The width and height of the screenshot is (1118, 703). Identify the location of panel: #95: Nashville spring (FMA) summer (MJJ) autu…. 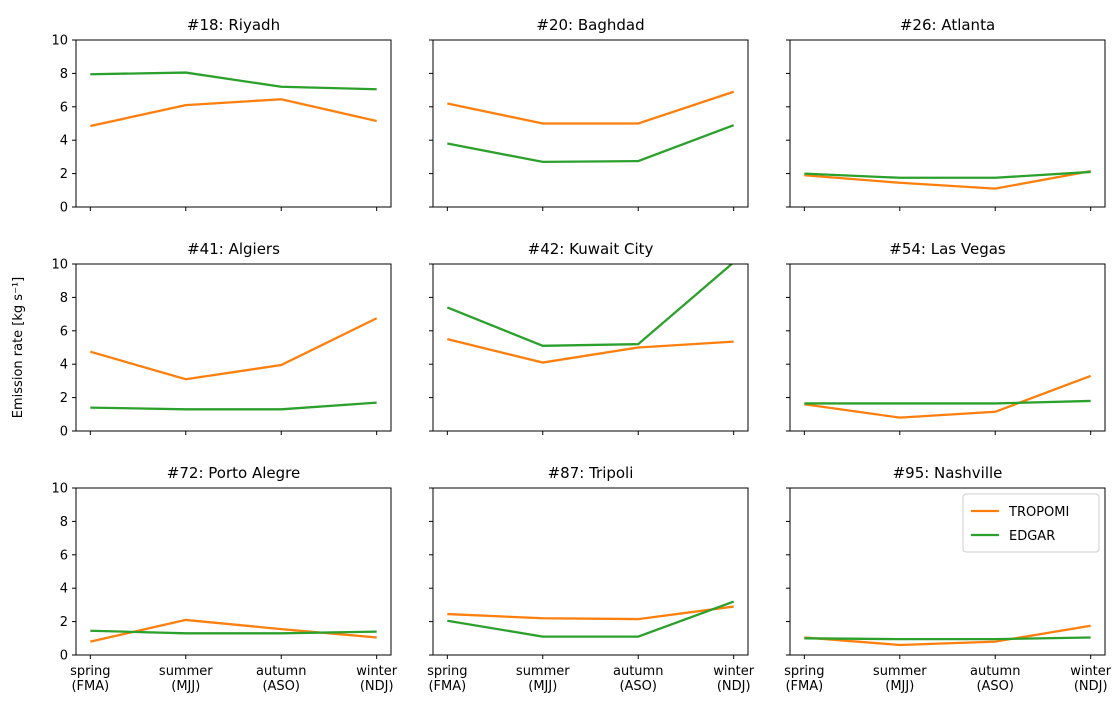
(948, 579).